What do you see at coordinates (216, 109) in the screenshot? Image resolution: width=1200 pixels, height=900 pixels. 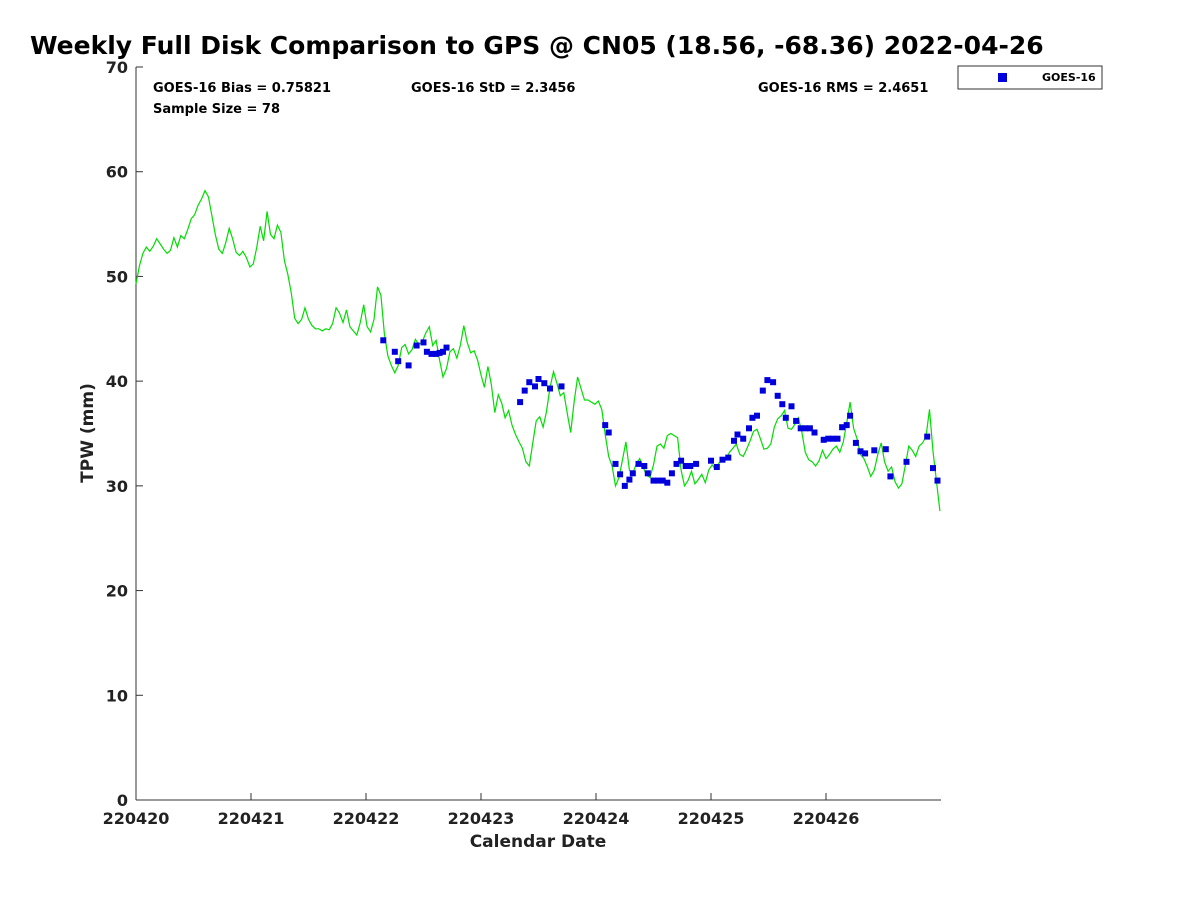 I see `sample-size-stat: Sample Size = 78` at bounding box center [216, 109].